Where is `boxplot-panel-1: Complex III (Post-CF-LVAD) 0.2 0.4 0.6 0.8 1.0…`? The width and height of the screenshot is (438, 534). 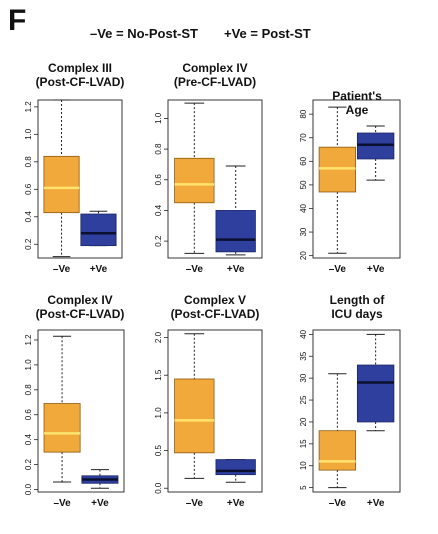 boxplot-panel-1: Complex III (Post-CF-LVAD) 0.2 0.4 0.6 0.8 1.0… is located at coordinates (74, 168).